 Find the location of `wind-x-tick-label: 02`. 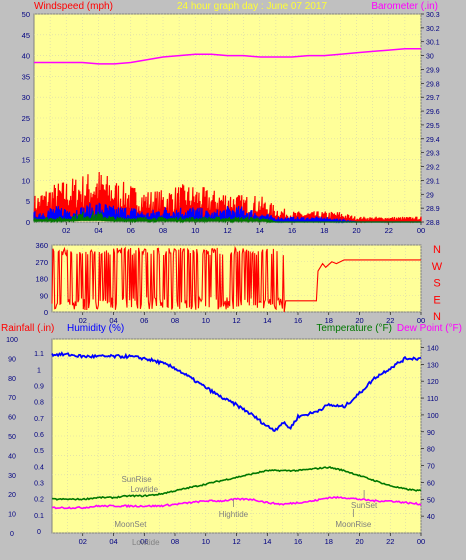

wind-x-tick-label: 02 is located at coordinates (66, 230).